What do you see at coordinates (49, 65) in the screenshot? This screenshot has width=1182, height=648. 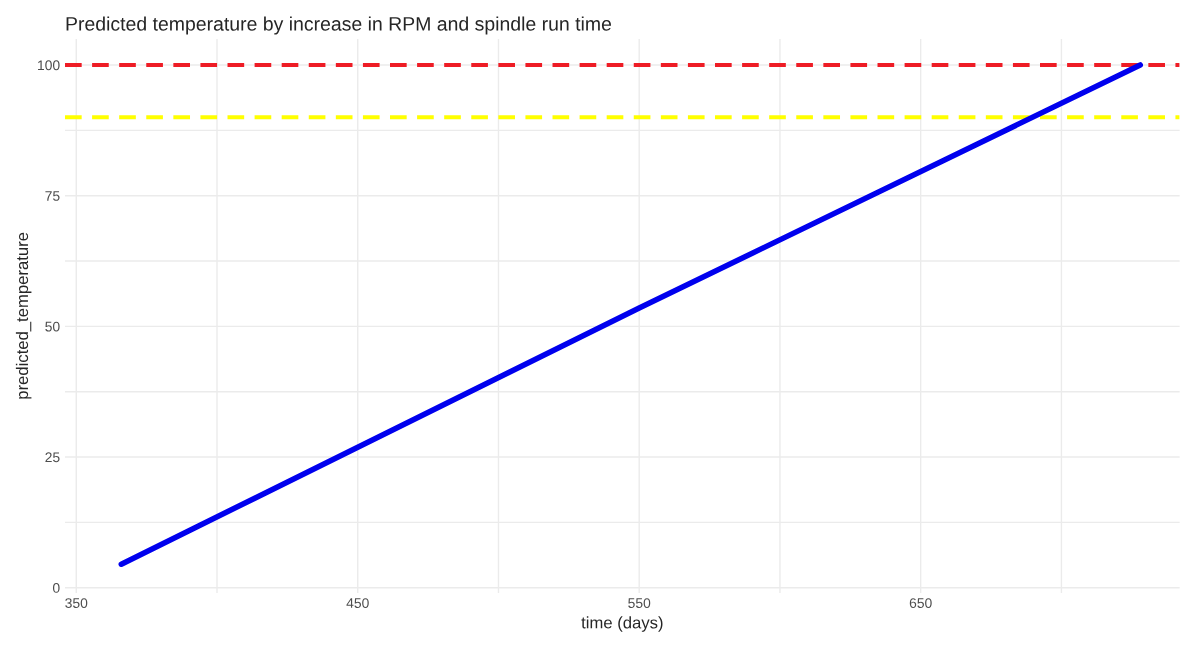 I see `y-tick-label: 100` at bounding box center [49, 65].